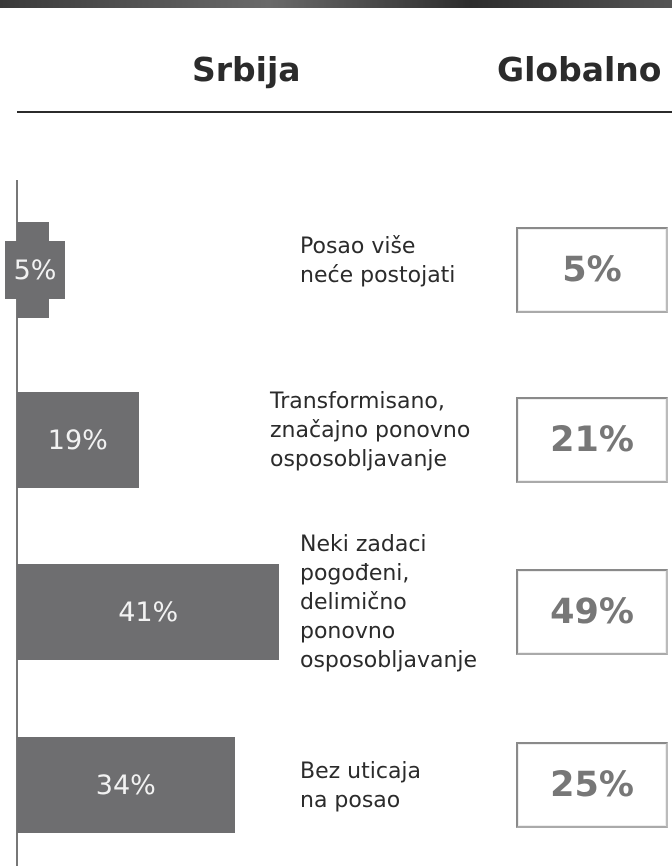  What do you see at coordinates (592, 612) in the screenshot?
I see `global-box: 49%` at bounding box center [592, 612].